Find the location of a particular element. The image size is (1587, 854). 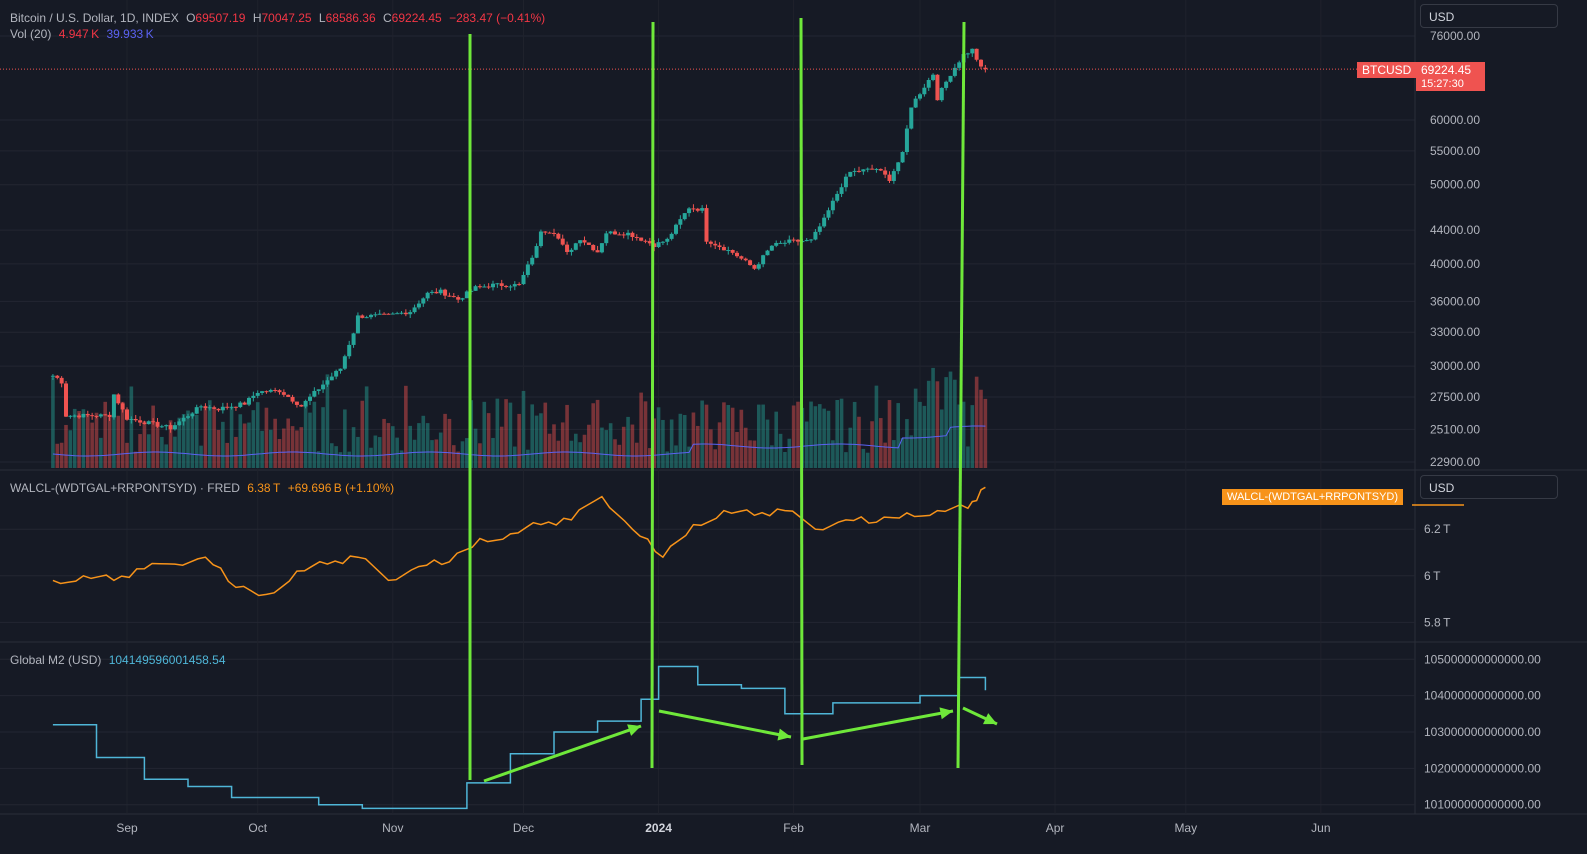

walcl-tick-label: 5.8 T is located at coordinates (1437, 622).